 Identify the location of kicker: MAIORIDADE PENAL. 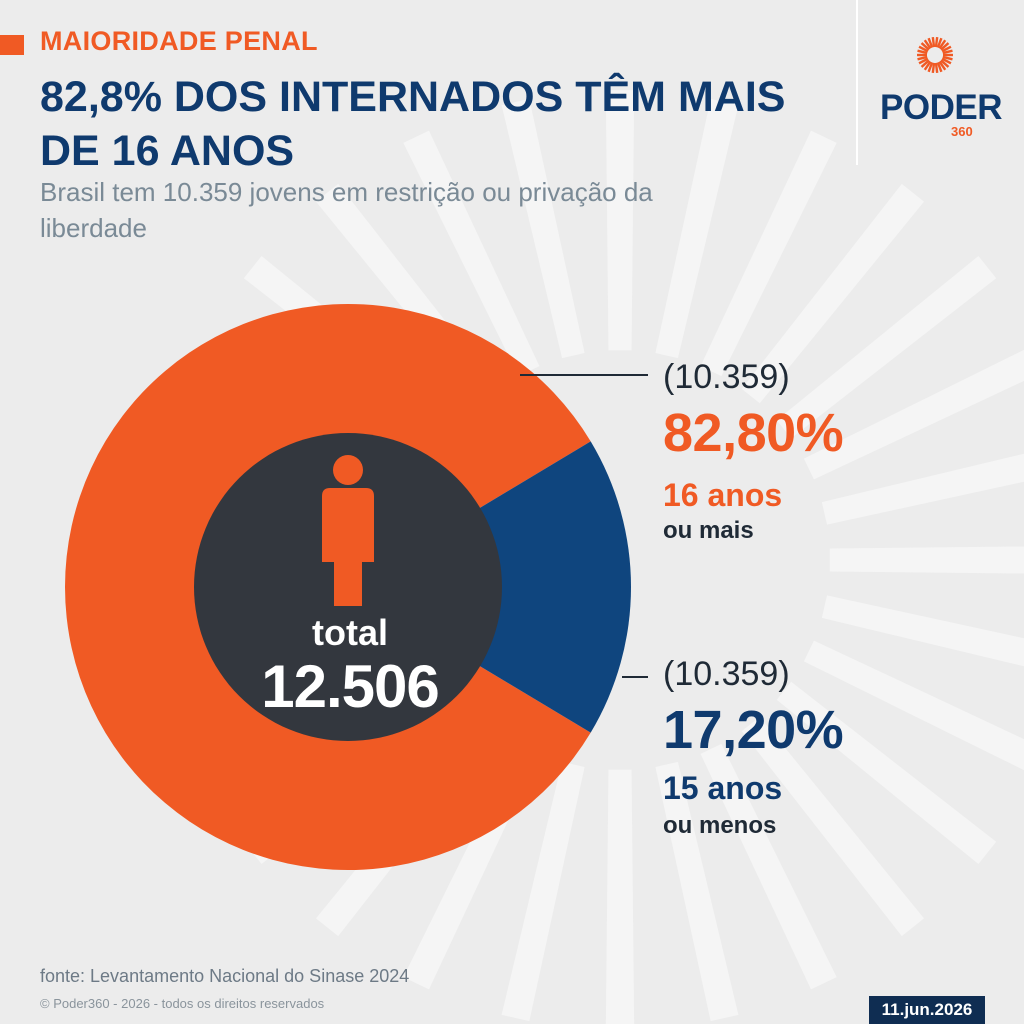
(179, 41).